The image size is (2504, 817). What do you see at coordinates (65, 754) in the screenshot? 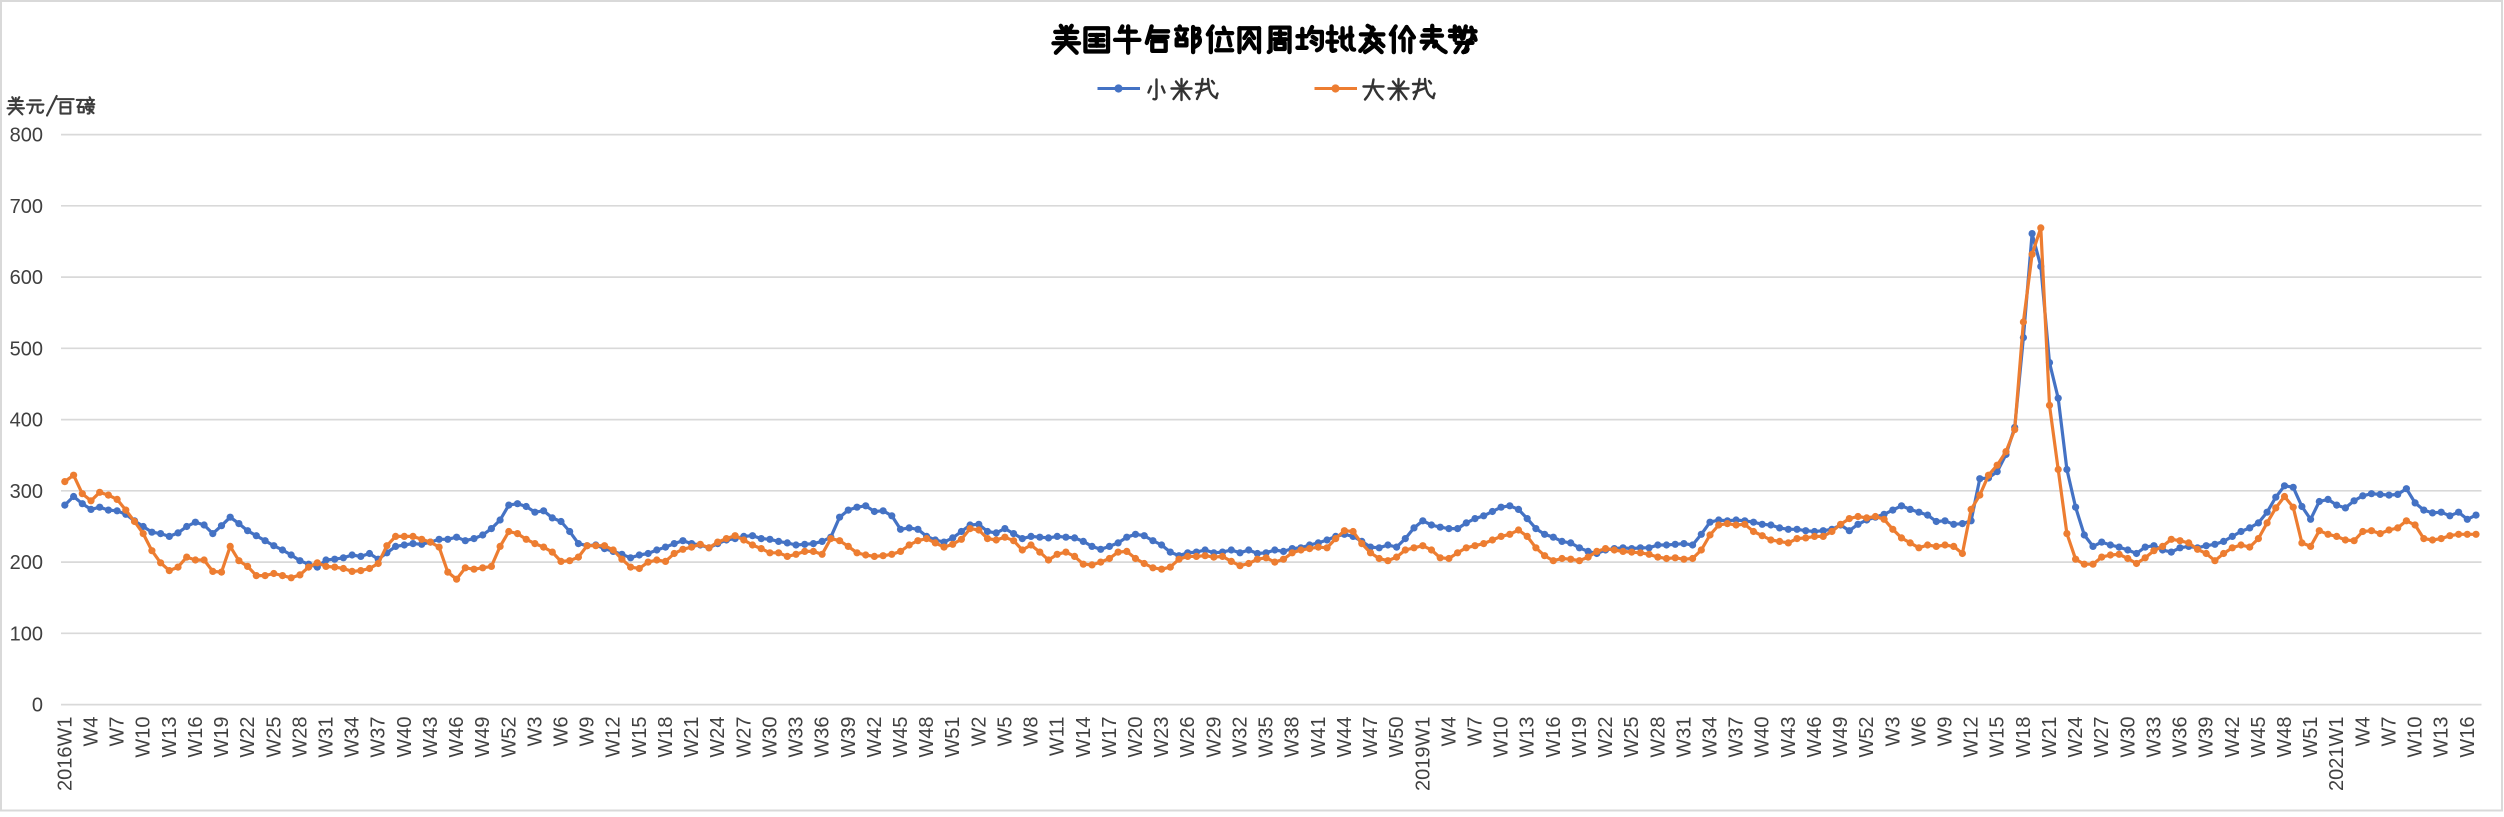
I see `svg-text: 2016W1` at bounding box center [65, 754].